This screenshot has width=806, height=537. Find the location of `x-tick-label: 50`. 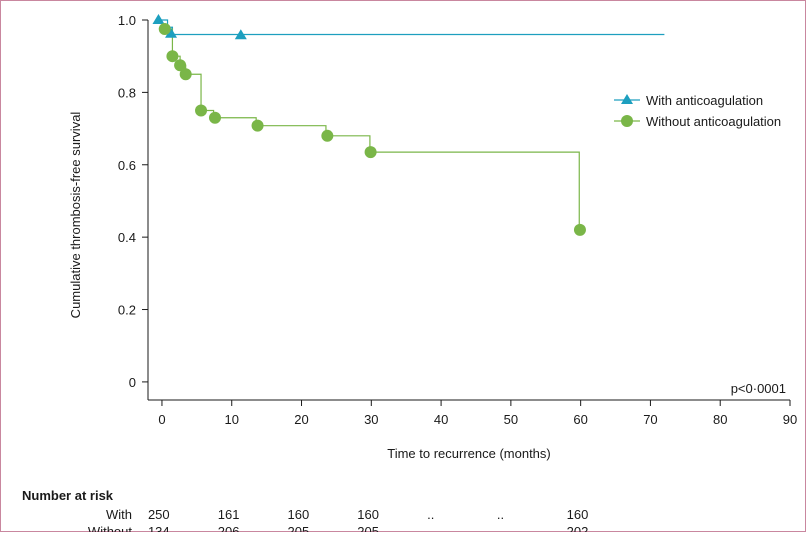

x-tick-label: 50 is located at coordinates (511, 419).